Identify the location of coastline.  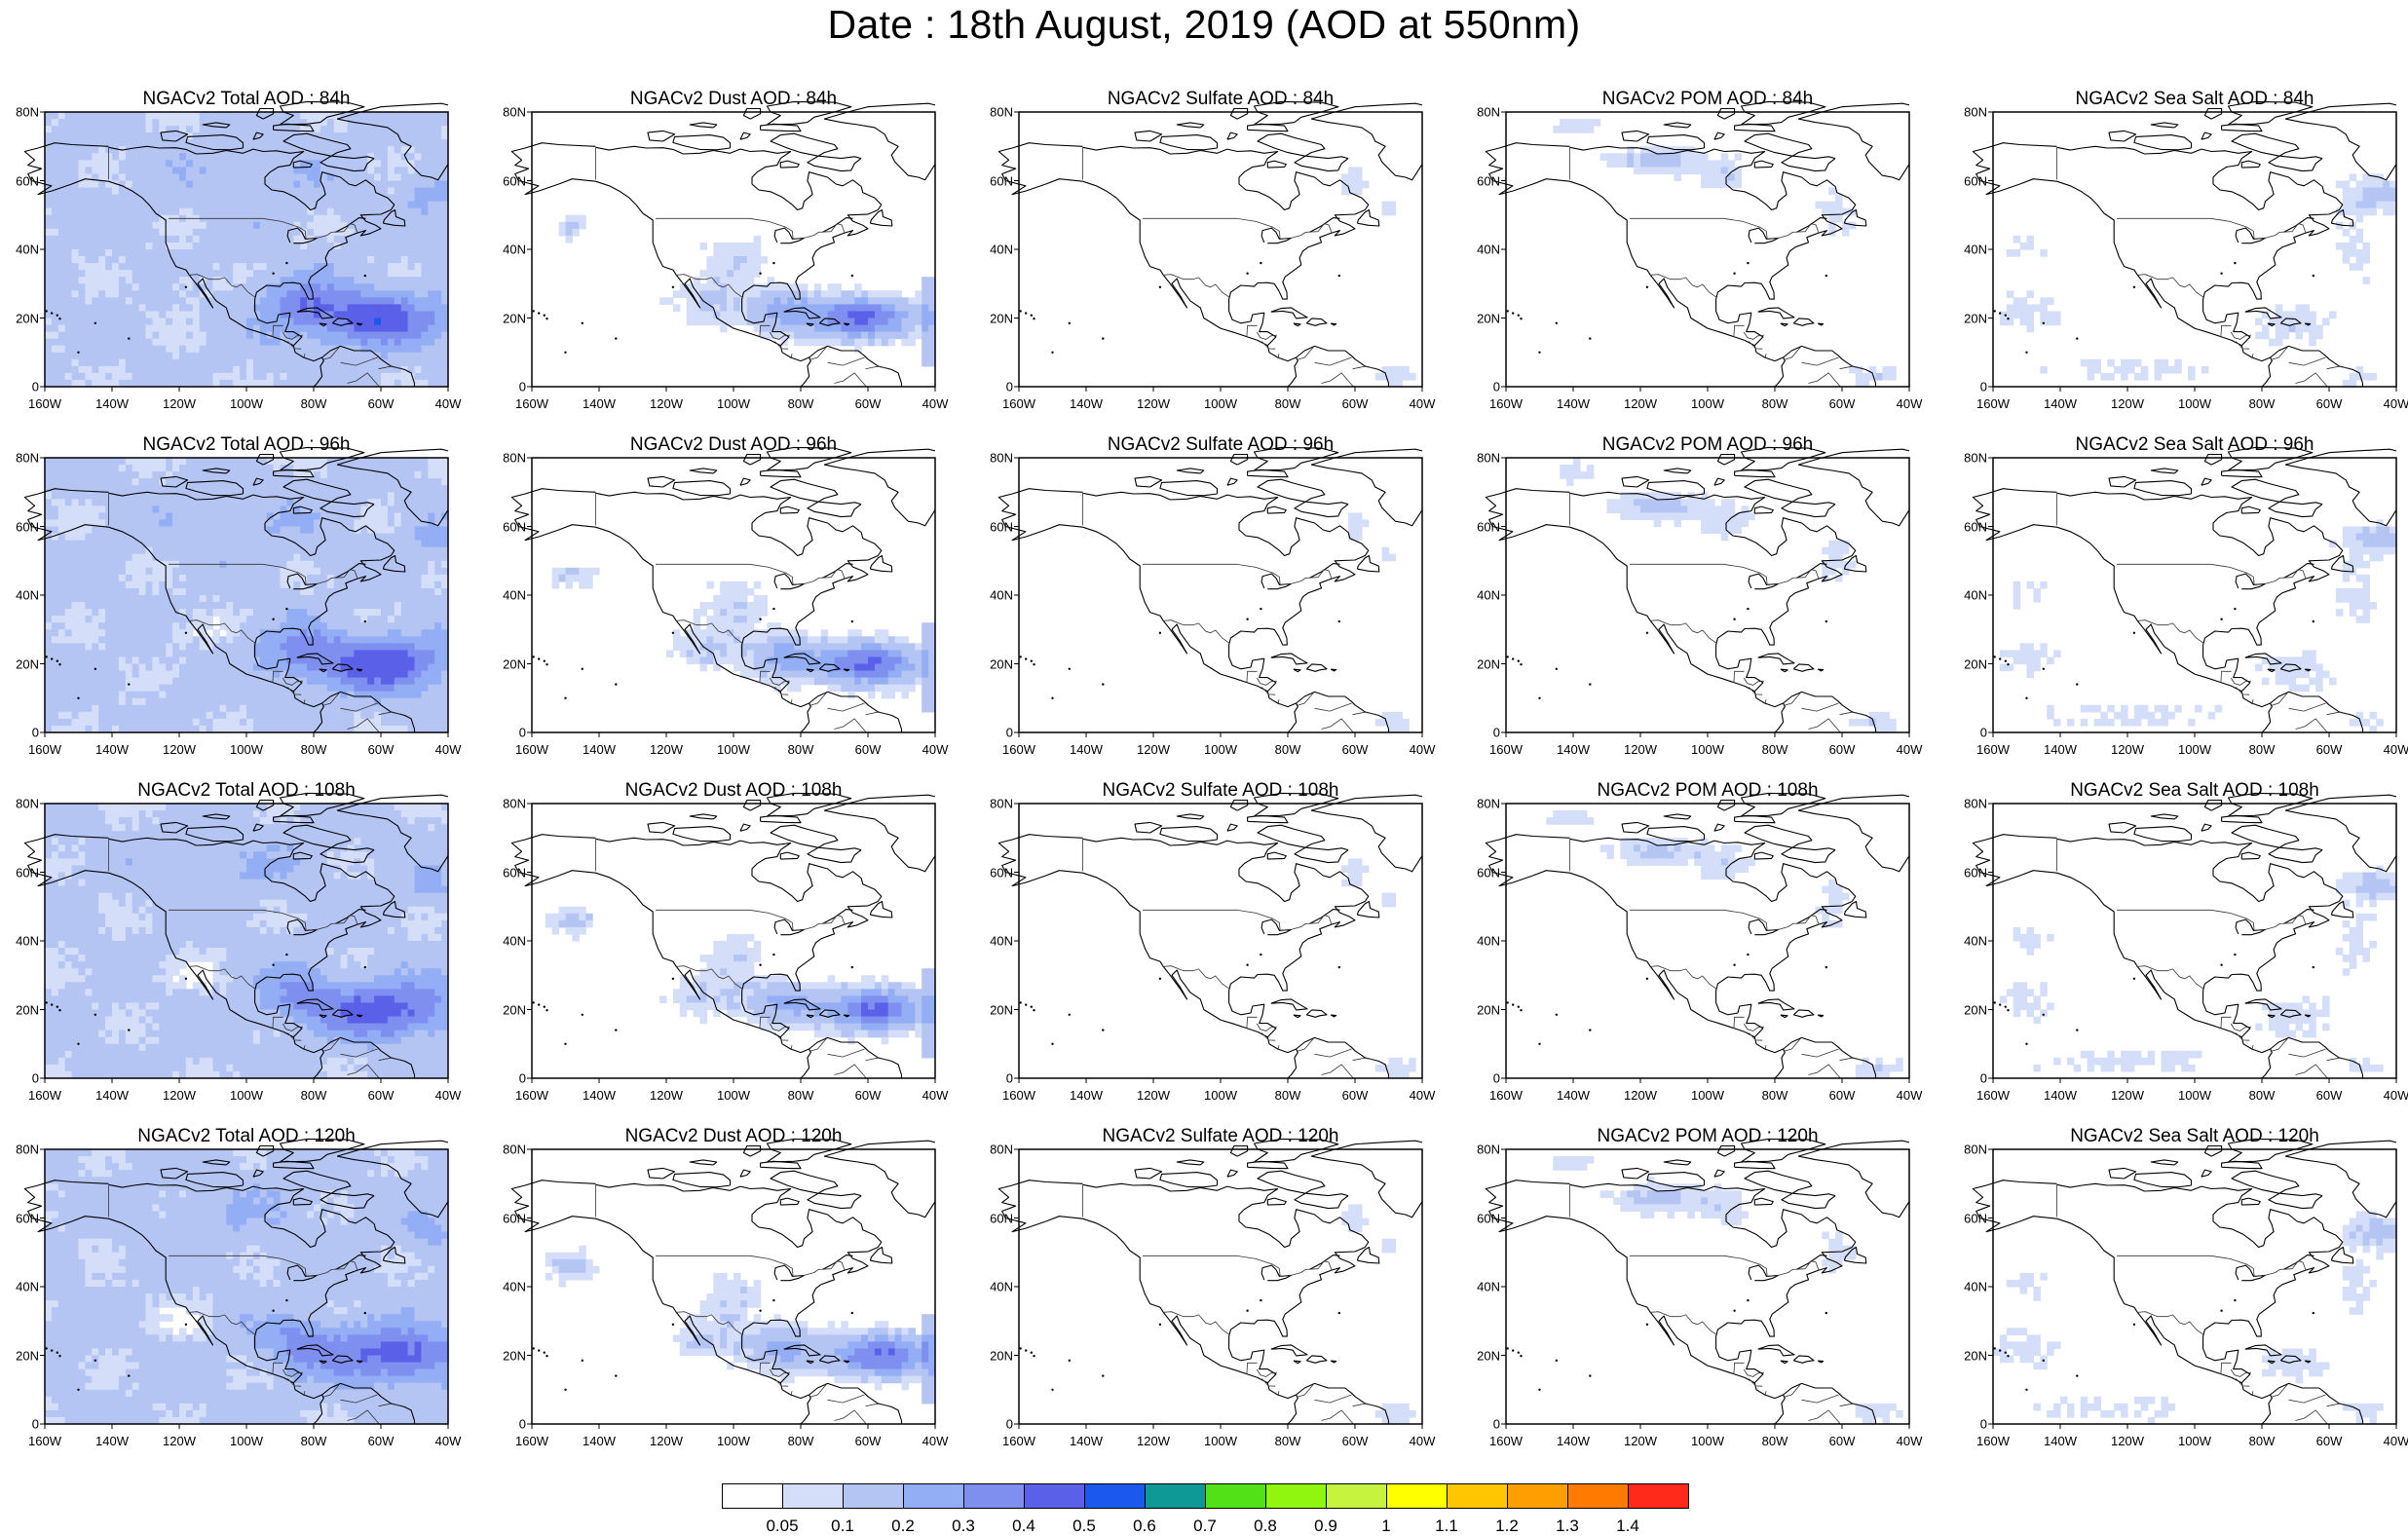
(1190, 125).